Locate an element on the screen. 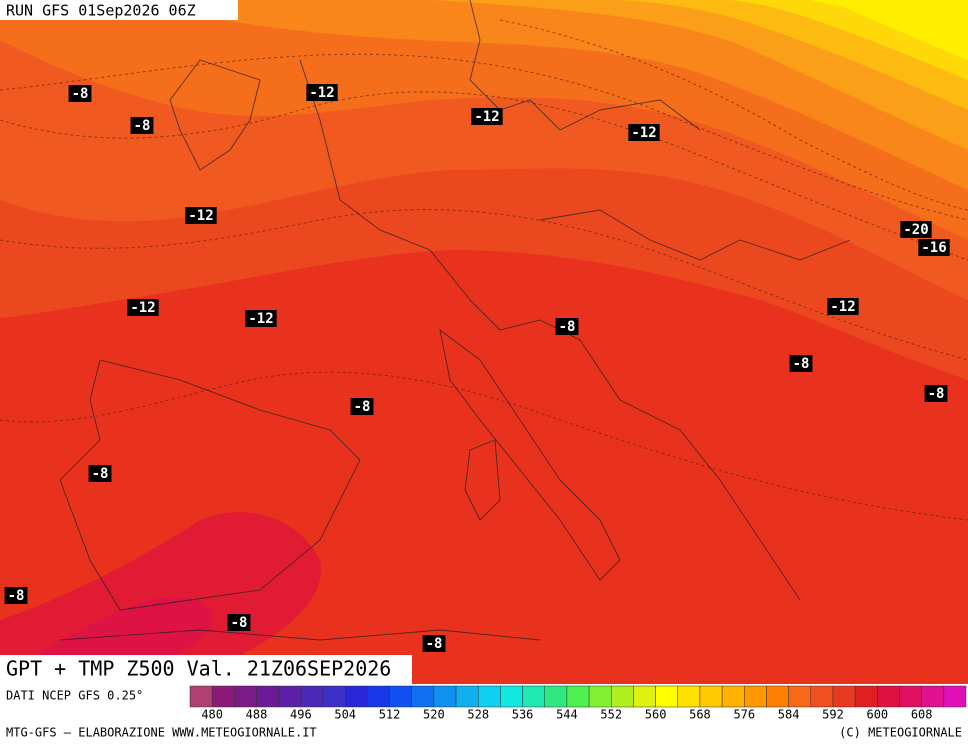 The width and height of the screenshot is (968, 745). scale-tick-label: 536 is located at coordinates (523, 715).